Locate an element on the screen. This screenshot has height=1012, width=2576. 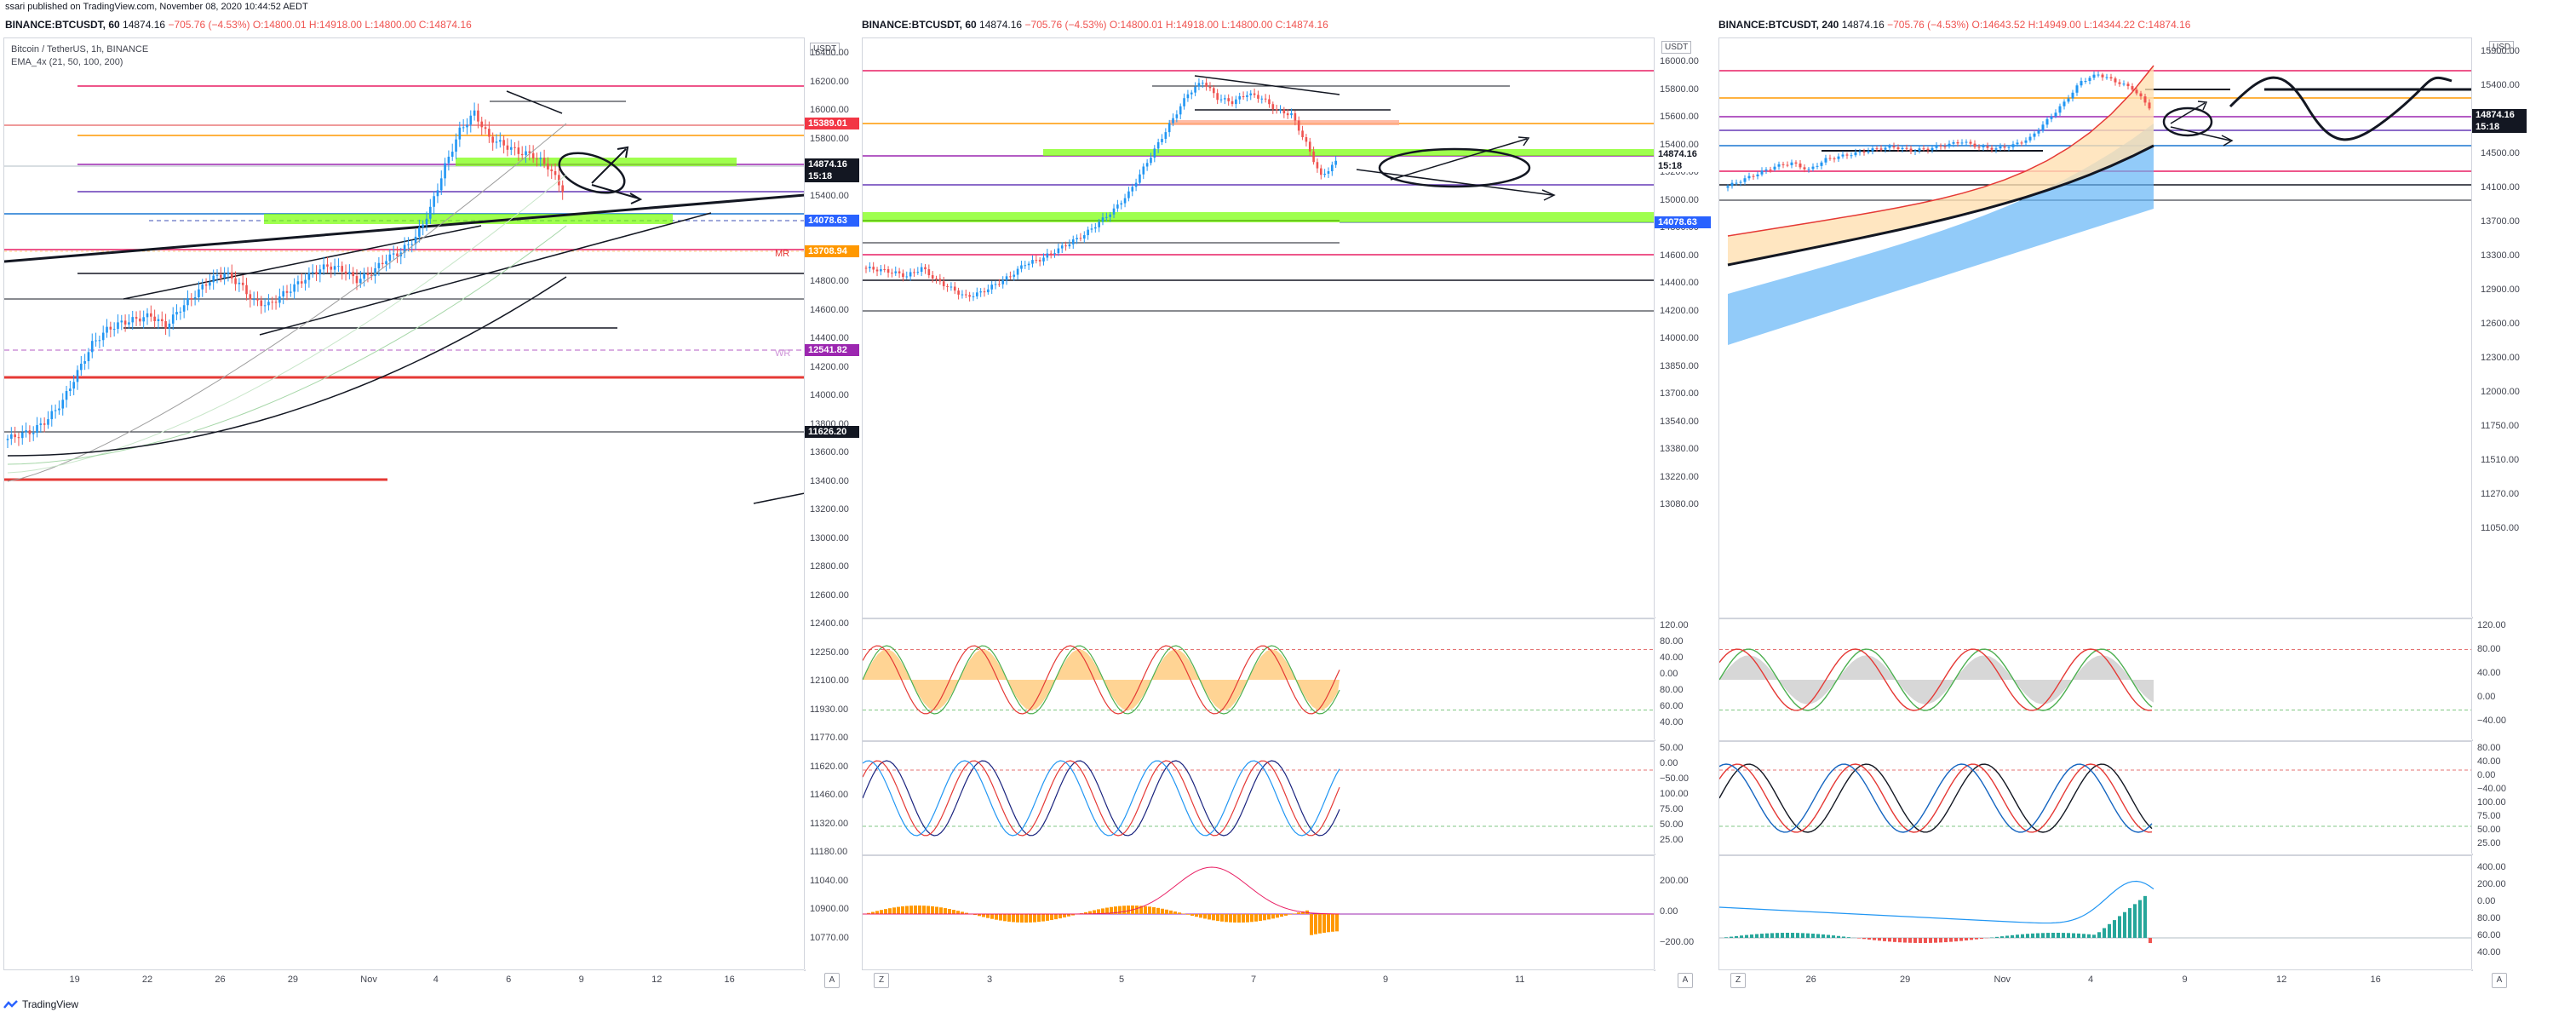
ema-cloud is located at coordinates (1941, 165).